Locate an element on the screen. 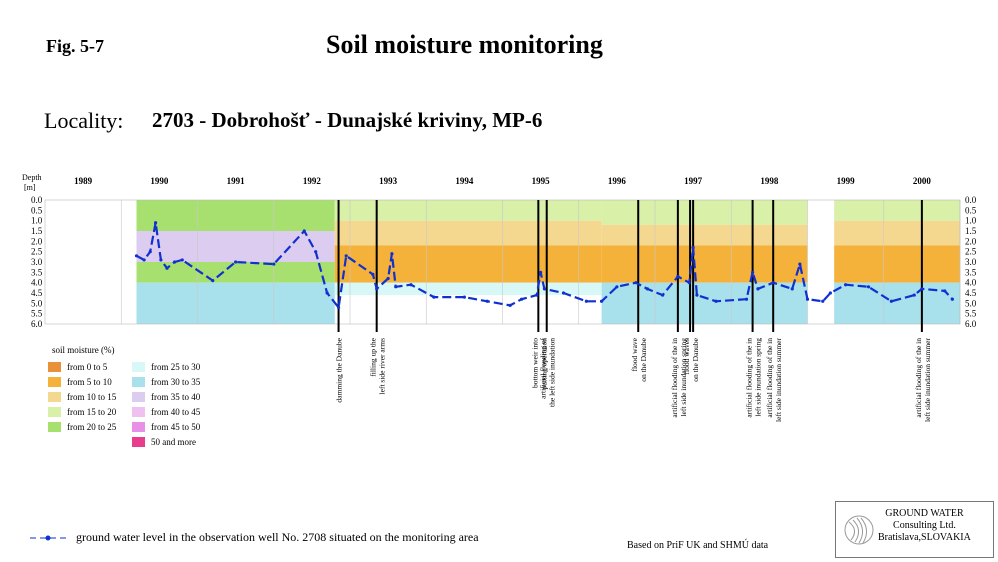  depth-tick-right: 1.0 is located at coordinates (971, 221).